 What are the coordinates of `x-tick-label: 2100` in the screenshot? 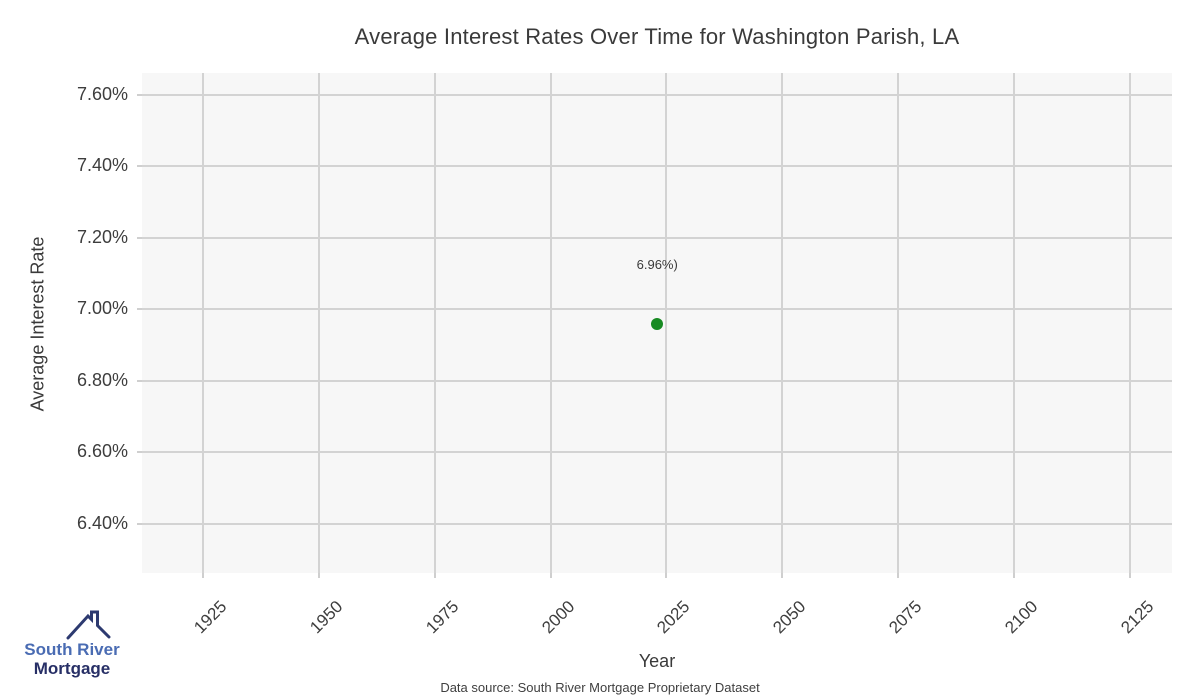 It's located at (1021, 617).